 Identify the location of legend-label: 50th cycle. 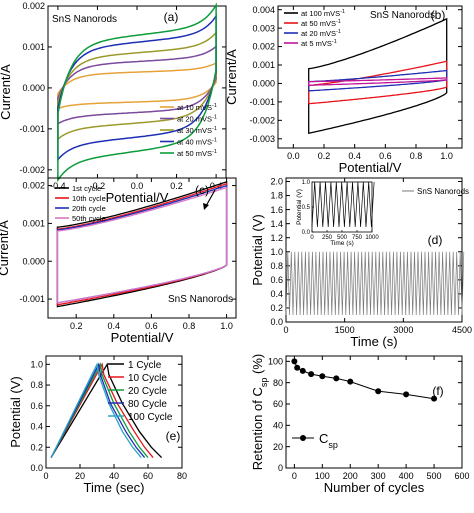
(89, 218).